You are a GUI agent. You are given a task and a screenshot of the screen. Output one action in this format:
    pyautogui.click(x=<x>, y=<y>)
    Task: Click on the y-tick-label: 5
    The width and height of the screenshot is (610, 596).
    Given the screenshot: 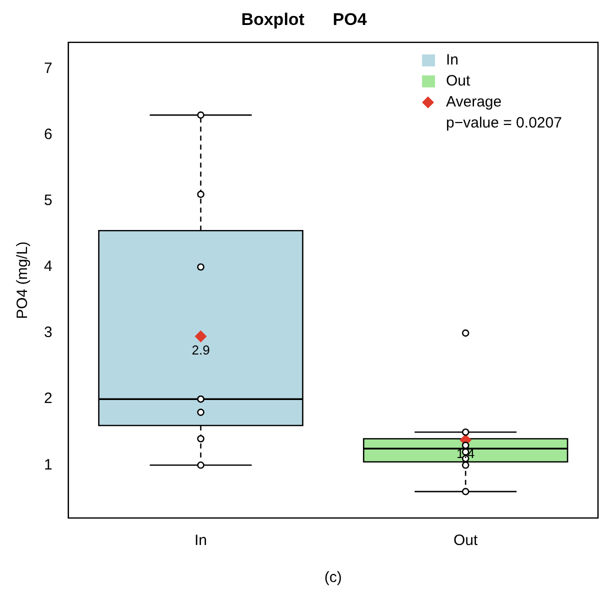 What is the action you would take?
    pyautogui.click(x=48, y=201)
    